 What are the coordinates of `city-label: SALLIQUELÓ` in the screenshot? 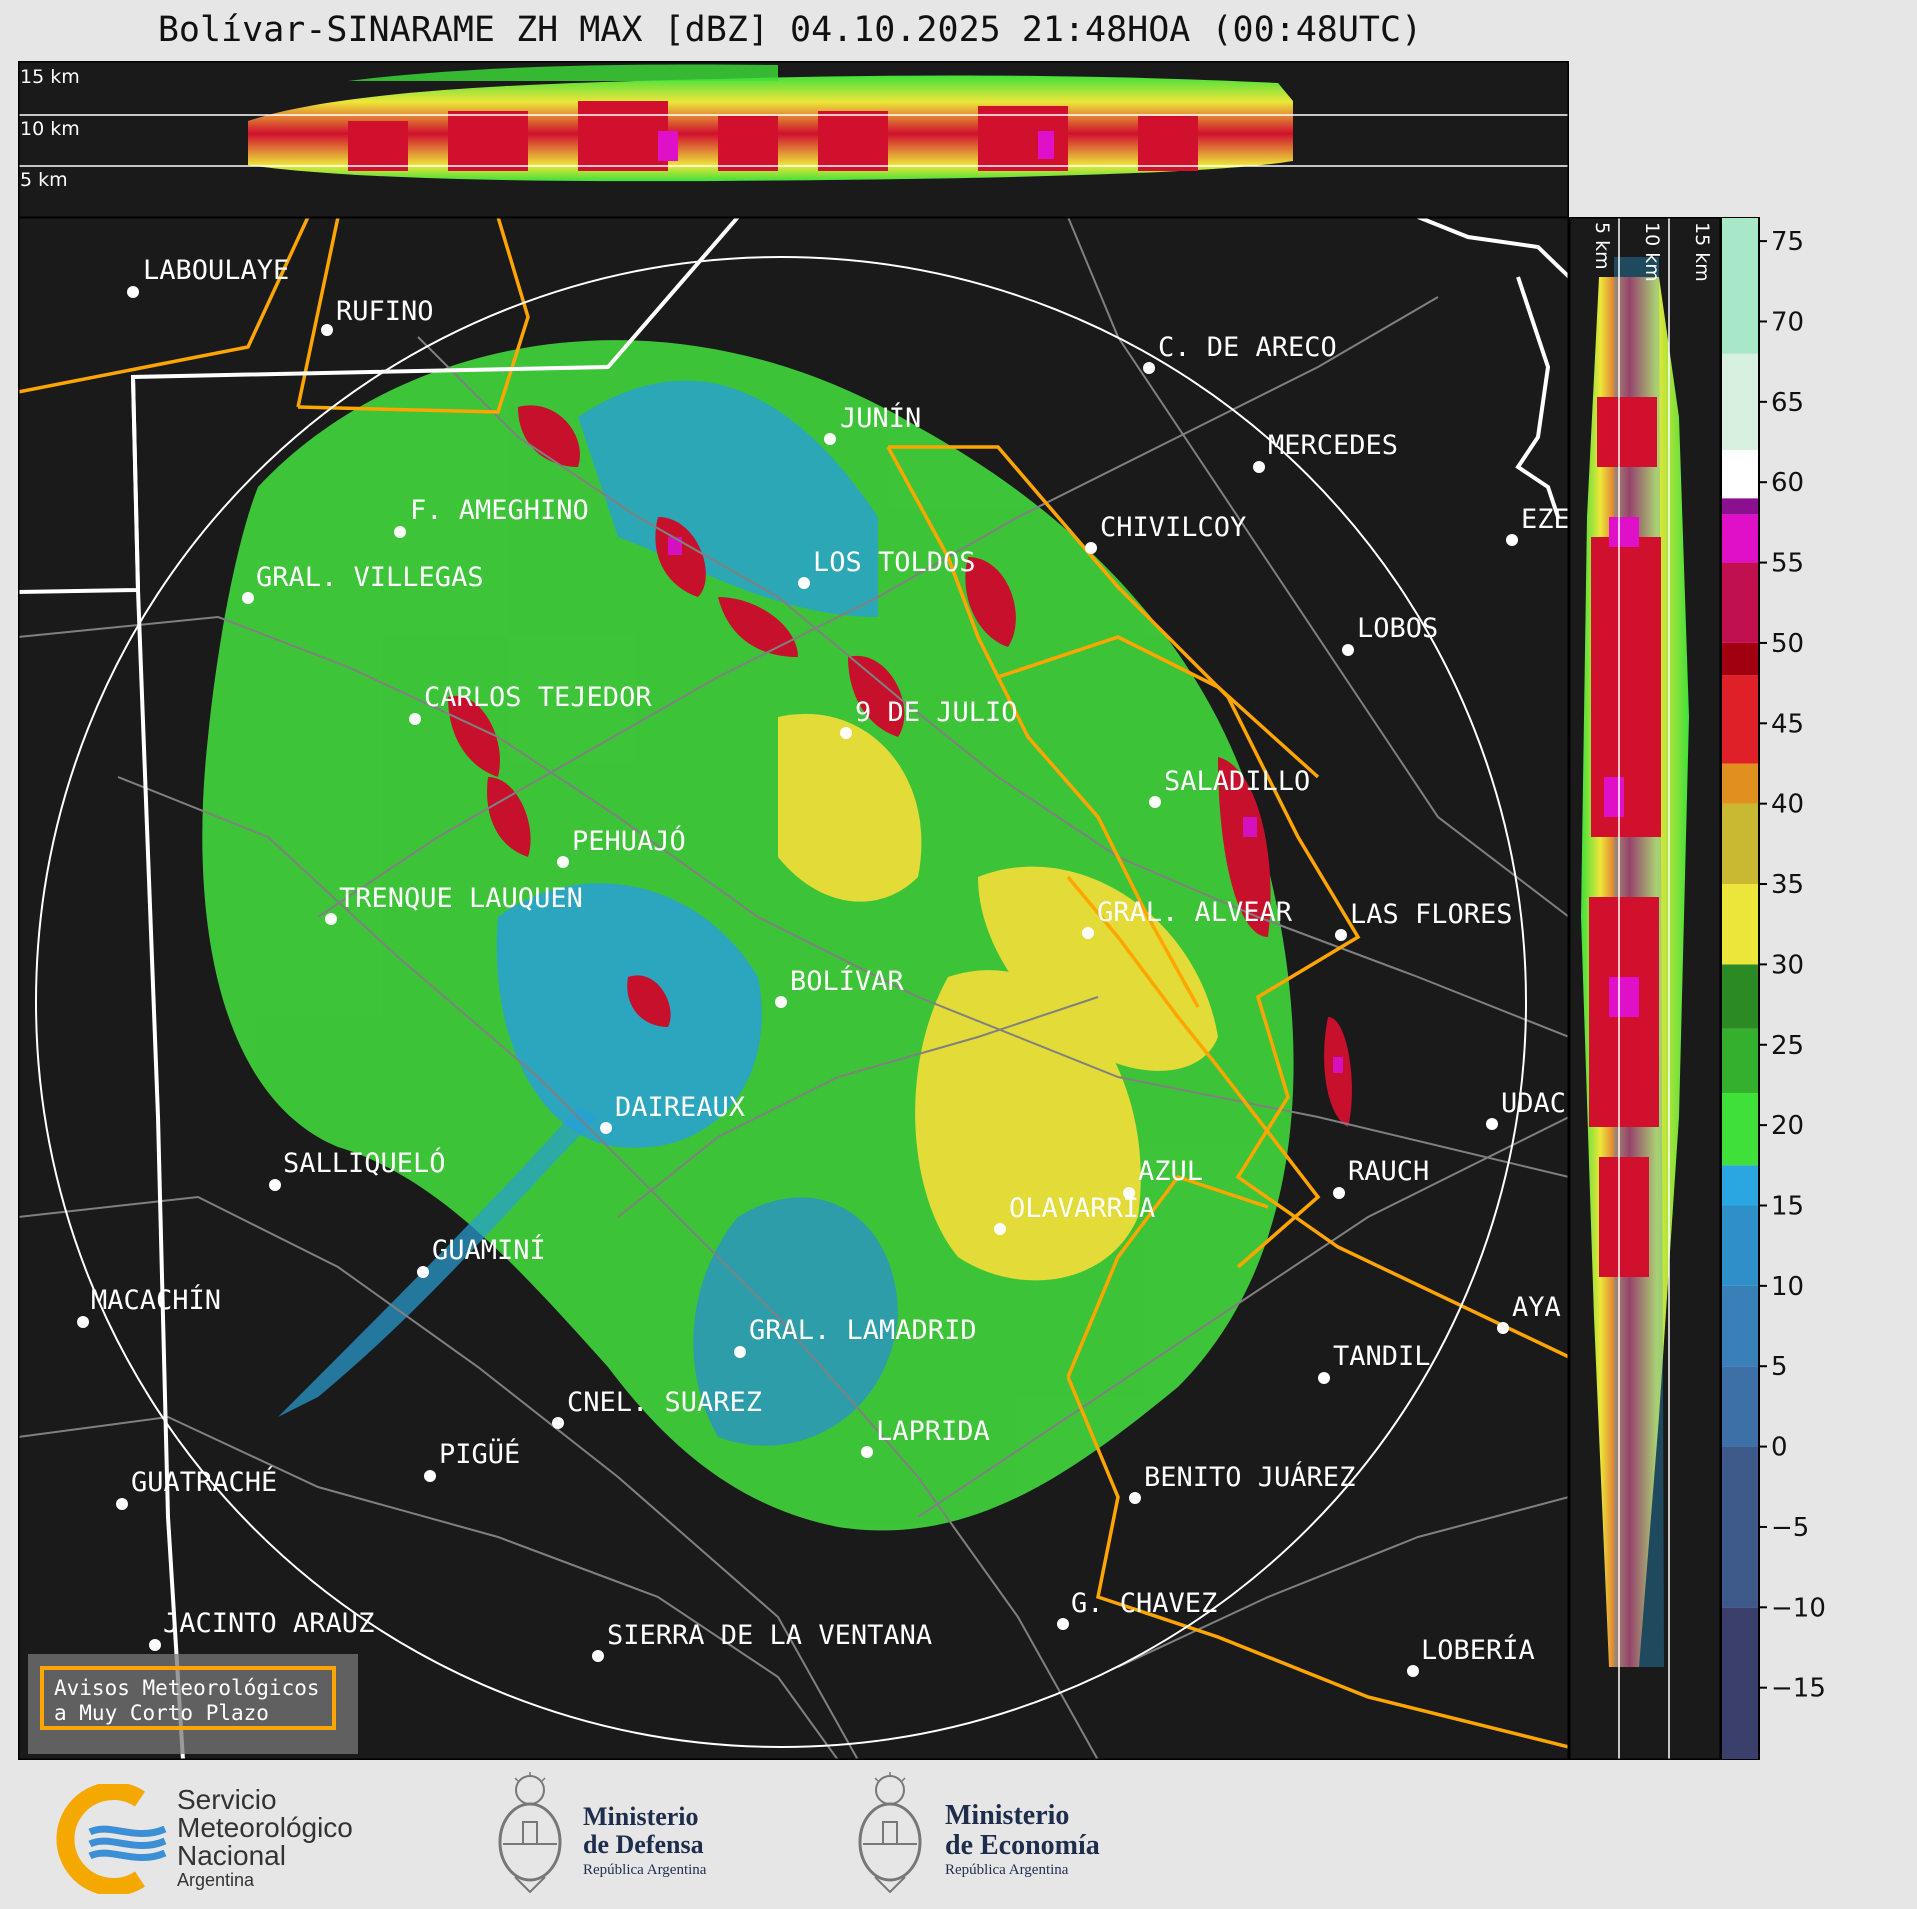 It's located at (364, 1163).